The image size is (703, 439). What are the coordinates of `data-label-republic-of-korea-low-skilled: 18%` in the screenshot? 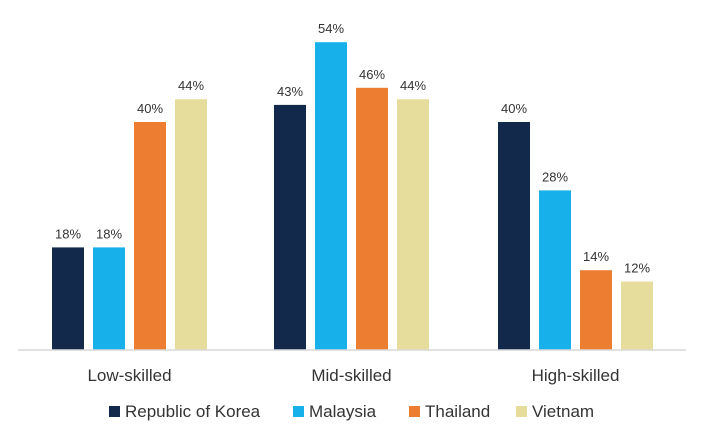 It's located at (68, 233).